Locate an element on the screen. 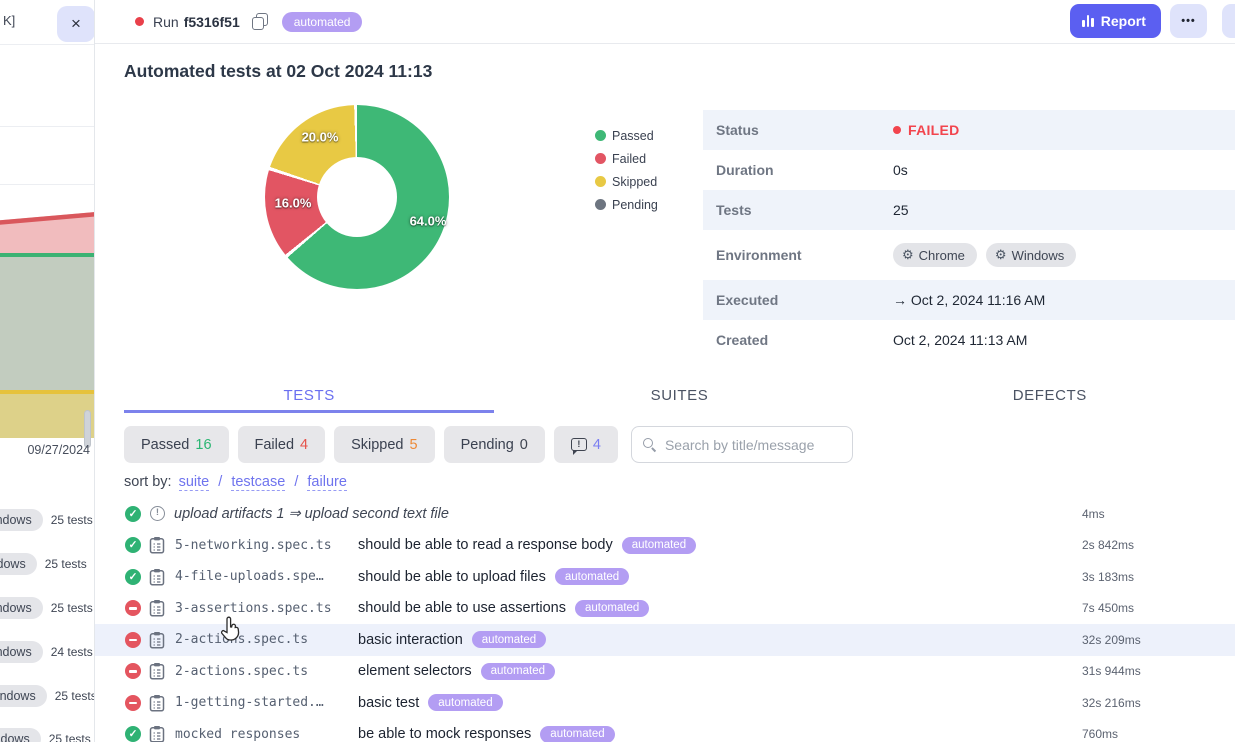 This screenshot has width=1235, height=742. retry-info-icon: ! is located at coordinates (157, 514).